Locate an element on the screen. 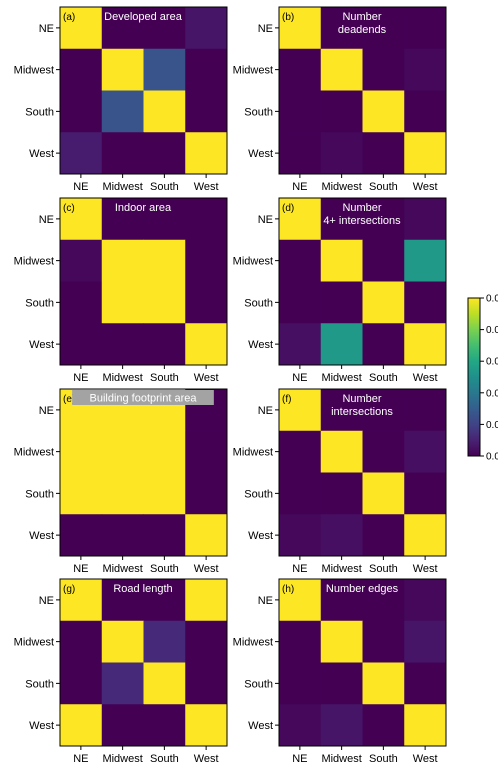 Image resolution: width=498 pixels, height=768 pixels. panel-title: Number edges is located at coordinates (362, 589).